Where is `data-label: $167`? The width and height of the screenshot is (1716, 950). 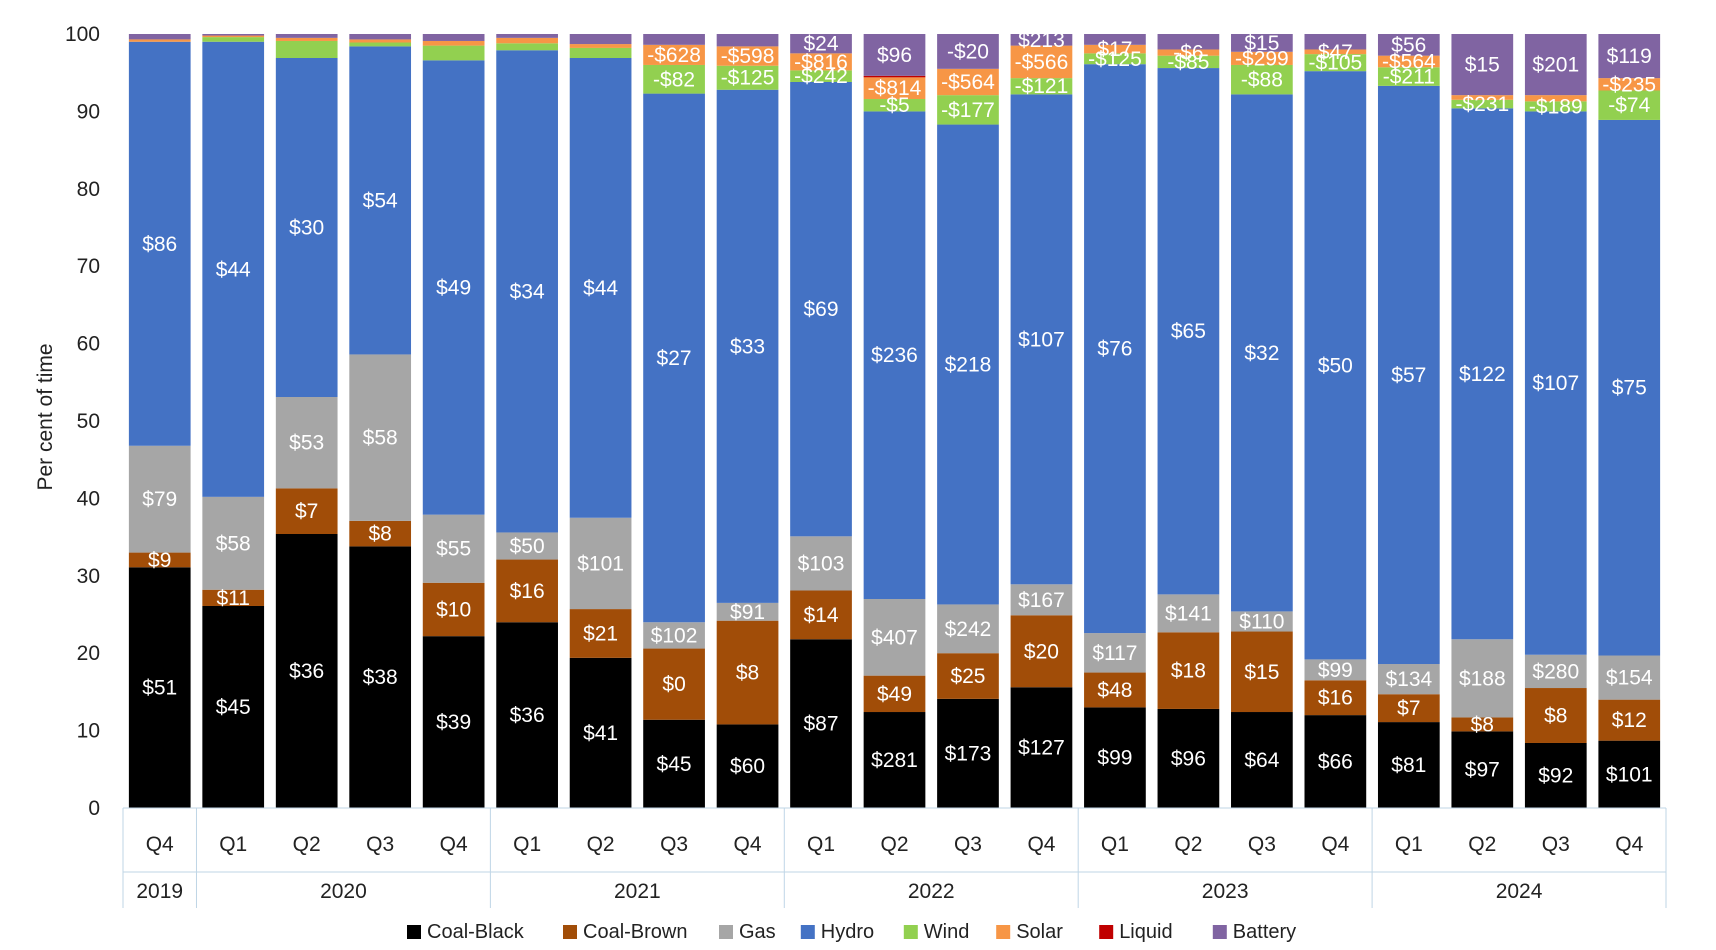 data-label: $167 is located at coordinates (1041, 600).